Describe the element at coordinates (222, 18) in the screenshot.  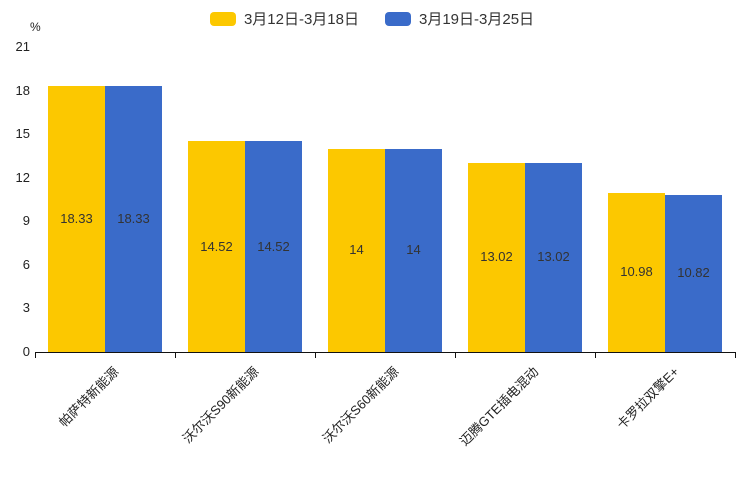
I see `legend-swatch-week1-icon` at that location.